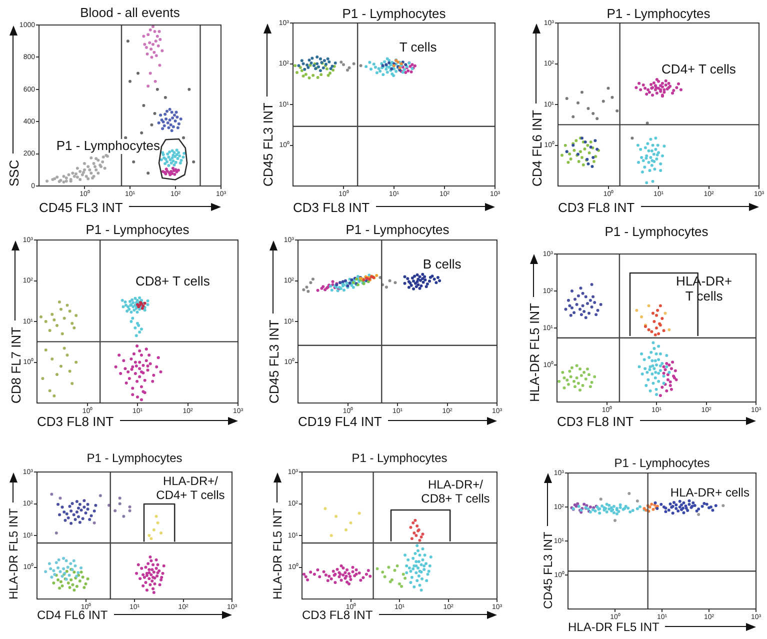 This screenshot has height=639, width=767. Describe the element at coordinates (614, 627) in the screenshot. I see `x-axis-title: HLA-DR FL5 INT` at that location.